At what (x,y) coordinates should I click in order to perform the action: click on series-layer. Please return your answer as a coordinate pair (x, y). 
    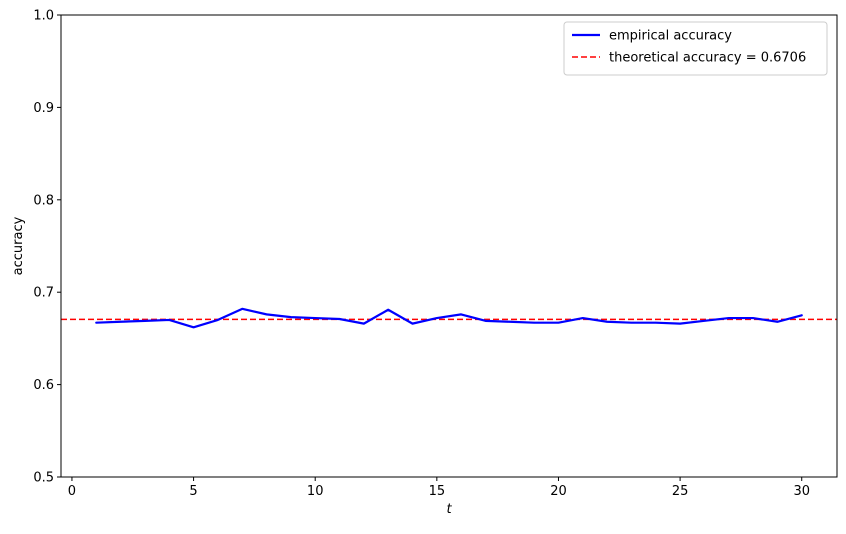
    Looking at the image, I should click on (449, 318).